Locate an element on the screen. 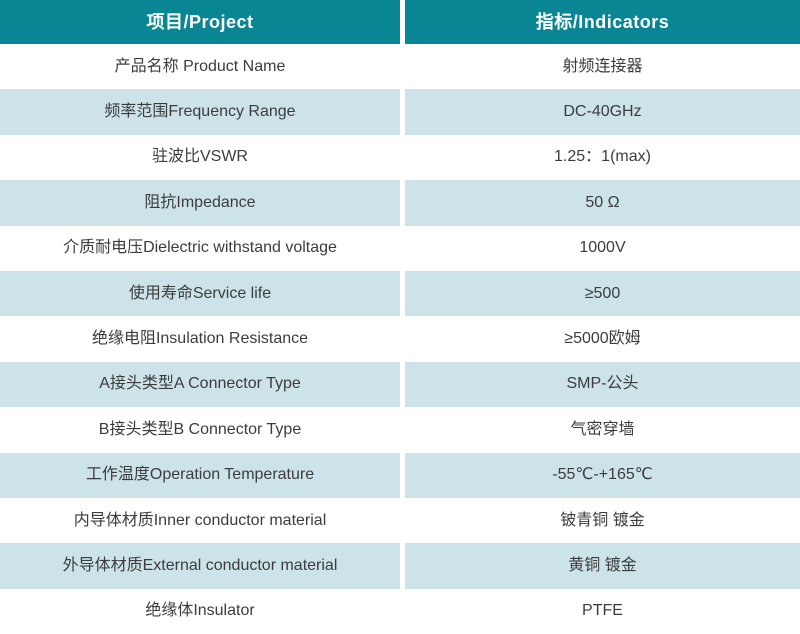 Image resolution: width=800 pixels, height=634 pixels. table-row: 内导体材质Inner conductor material 铍青铜 镀金 is located at coordinates (400, 520).